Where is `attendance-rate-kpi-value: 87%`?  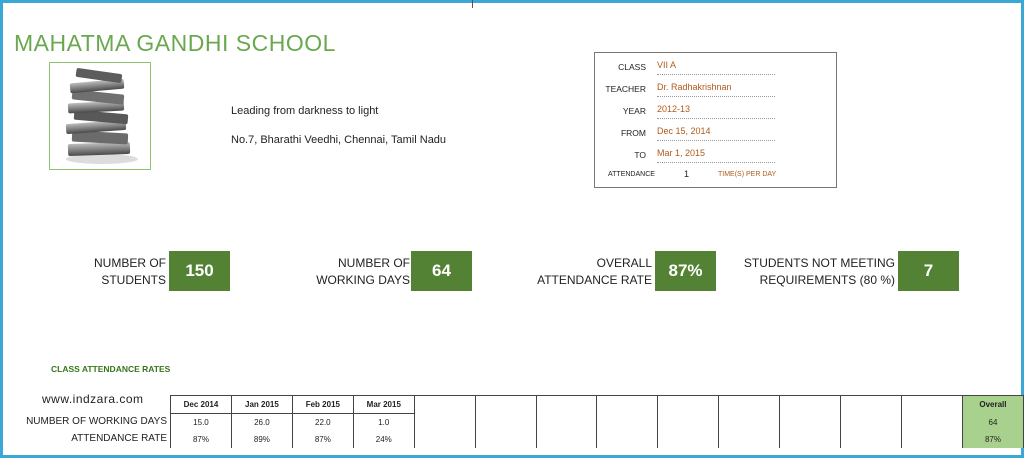 attendance-rate-kpi-value: 87% is located at coordinates (685, 271).